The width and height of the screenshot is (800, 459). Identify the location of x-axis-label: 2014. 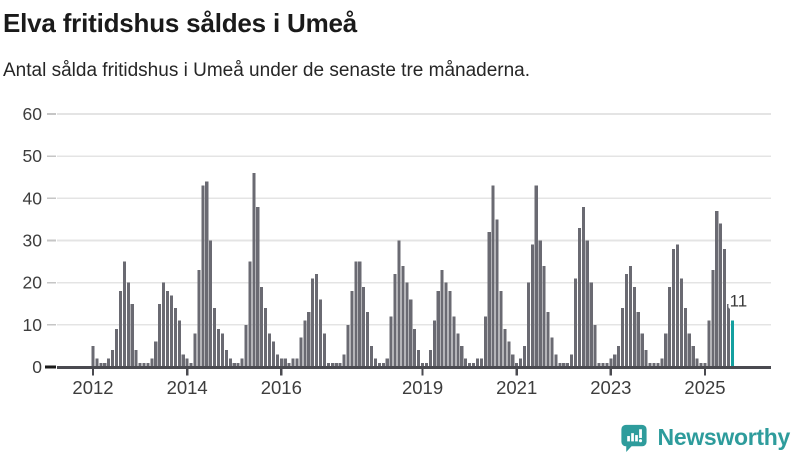
(187, 387).